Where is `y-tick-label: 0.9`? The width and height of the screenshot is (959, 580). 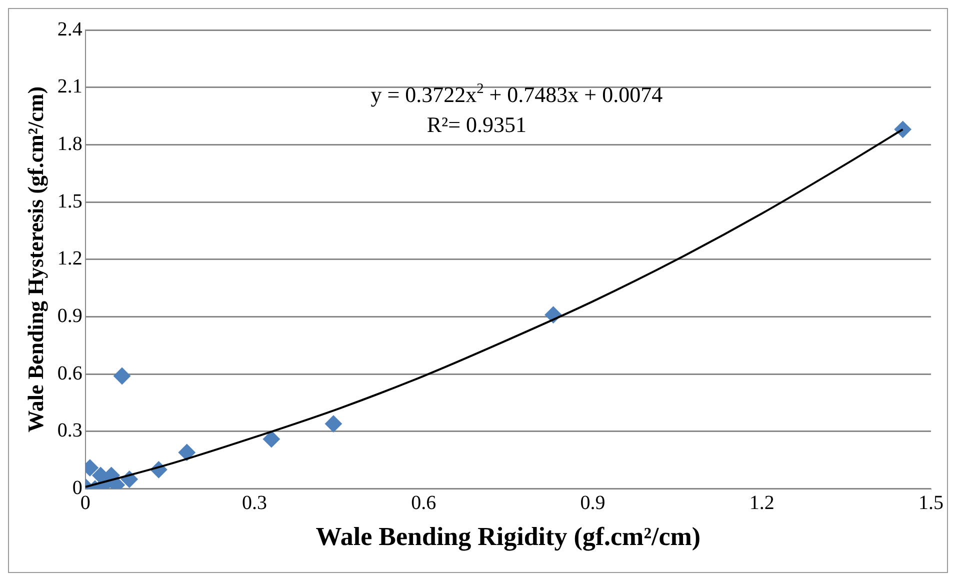 y-tick-label: 0.9 is located at coordinates (69, 316).